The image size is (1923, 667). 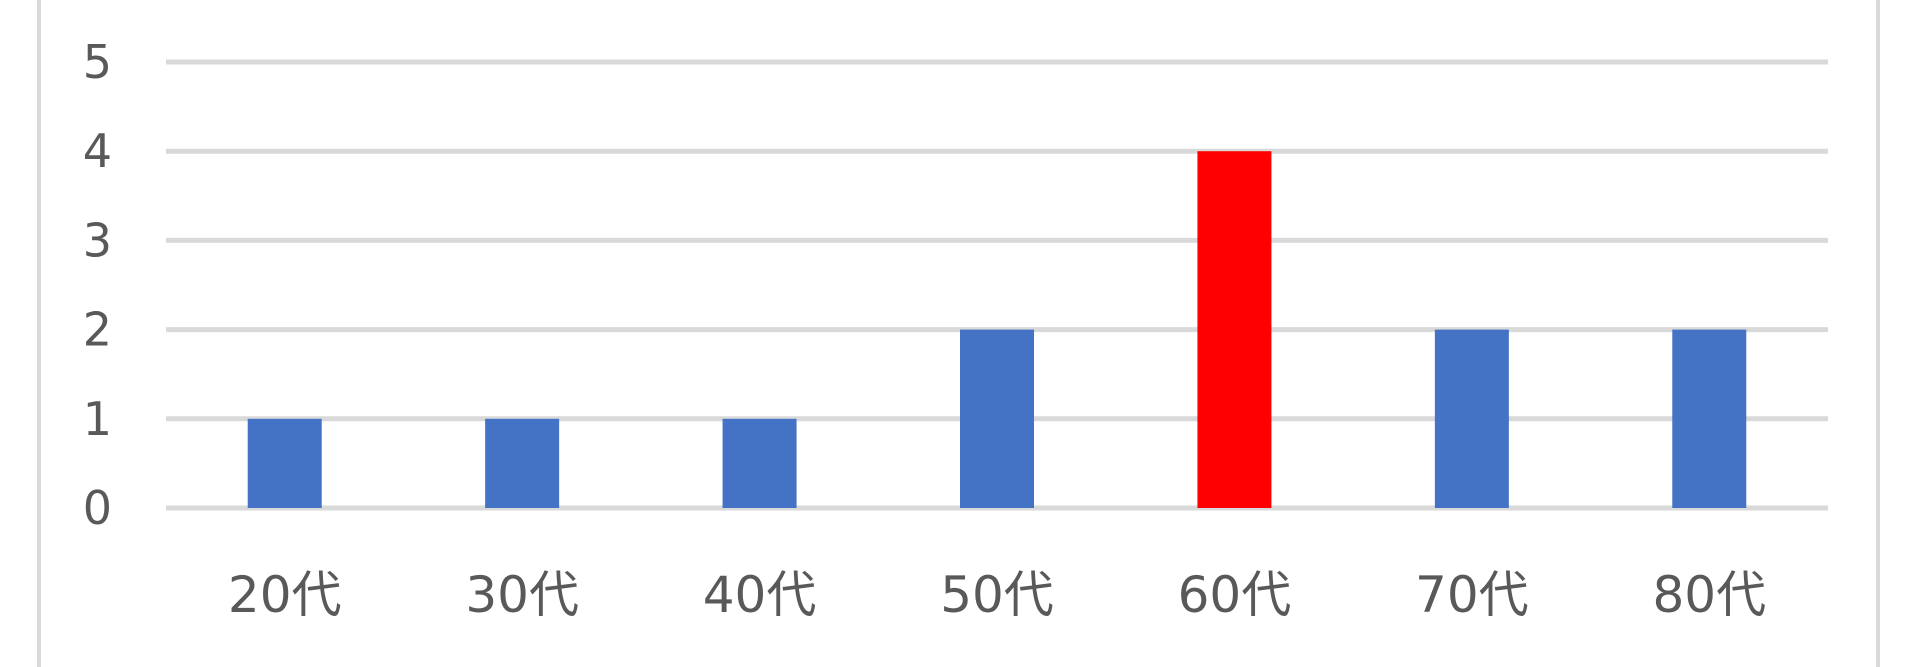 What do you see at coordinates (1235, 595) in the screenshot?
I see `x-tick-label: 60代` at bounding box center [1235, 595].